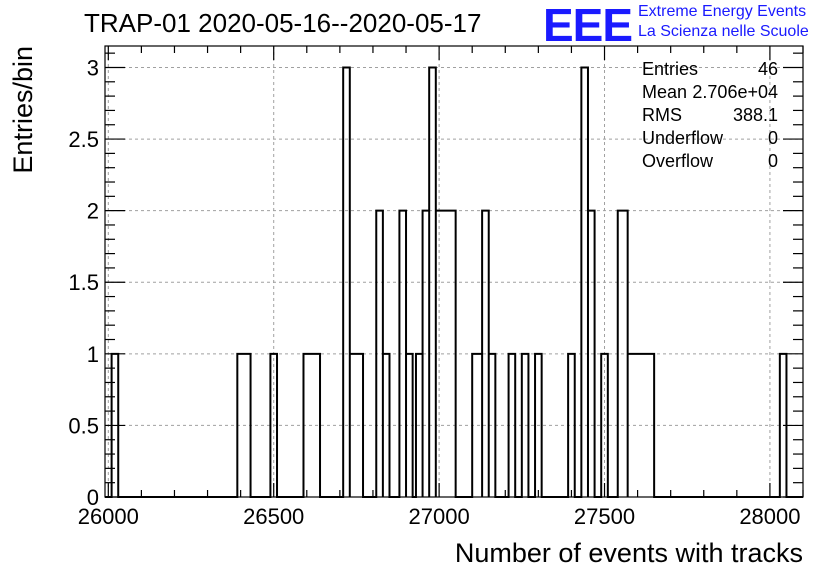  I want to click on stat-underflow: Underflow 0, so click(710, 138).